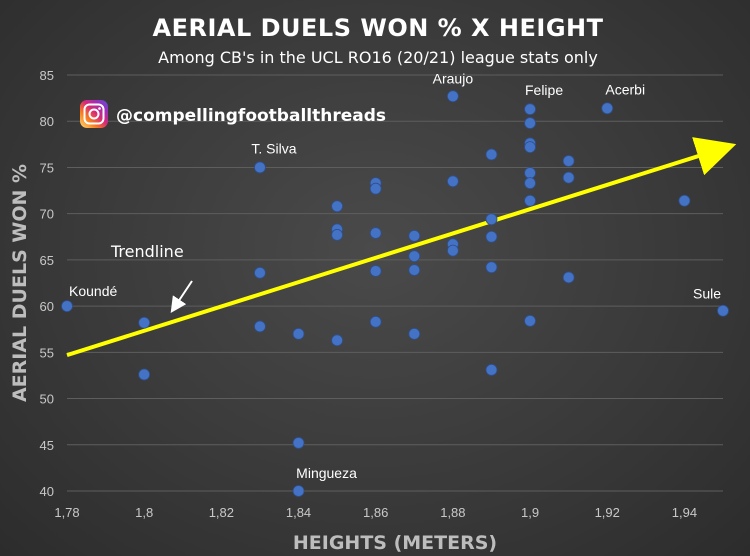 The width and height of the screenshot is (750, 556). Describe the element at coordinates (453, 78) in the screenshot. I see `point-label: Araujo` at that location.